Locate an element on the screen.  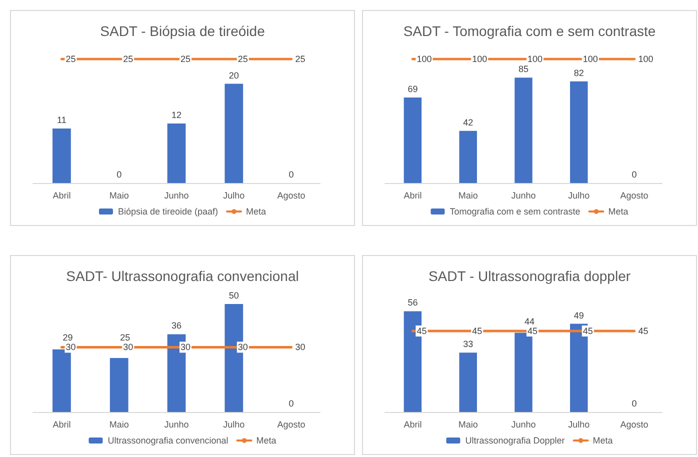
data-label: 11 is located at coordinates (61, 119).